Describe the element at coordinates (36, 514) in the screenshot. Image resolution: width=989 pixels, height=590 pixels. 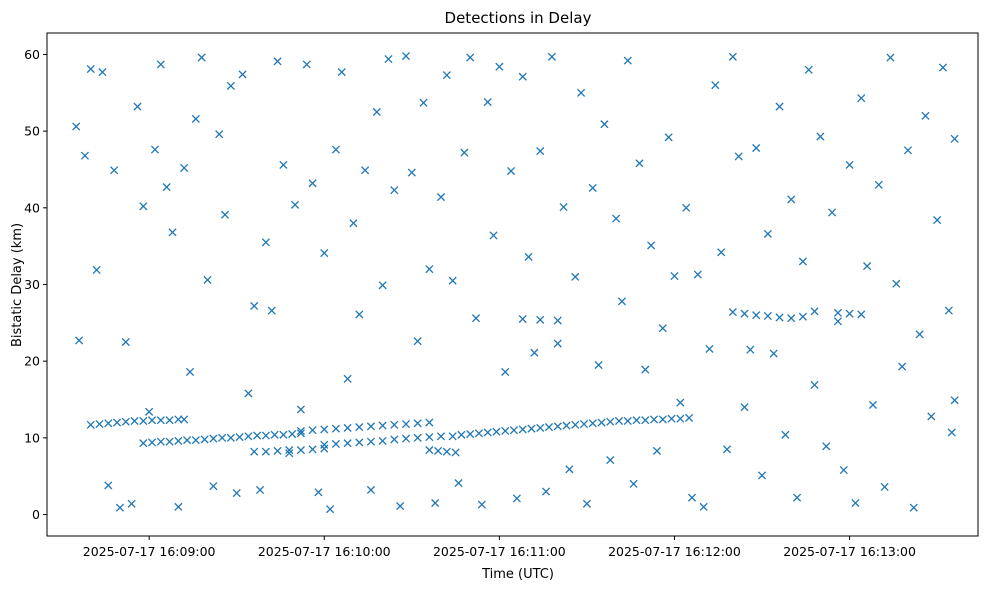
I see `y-tick-label: 0` at that location.